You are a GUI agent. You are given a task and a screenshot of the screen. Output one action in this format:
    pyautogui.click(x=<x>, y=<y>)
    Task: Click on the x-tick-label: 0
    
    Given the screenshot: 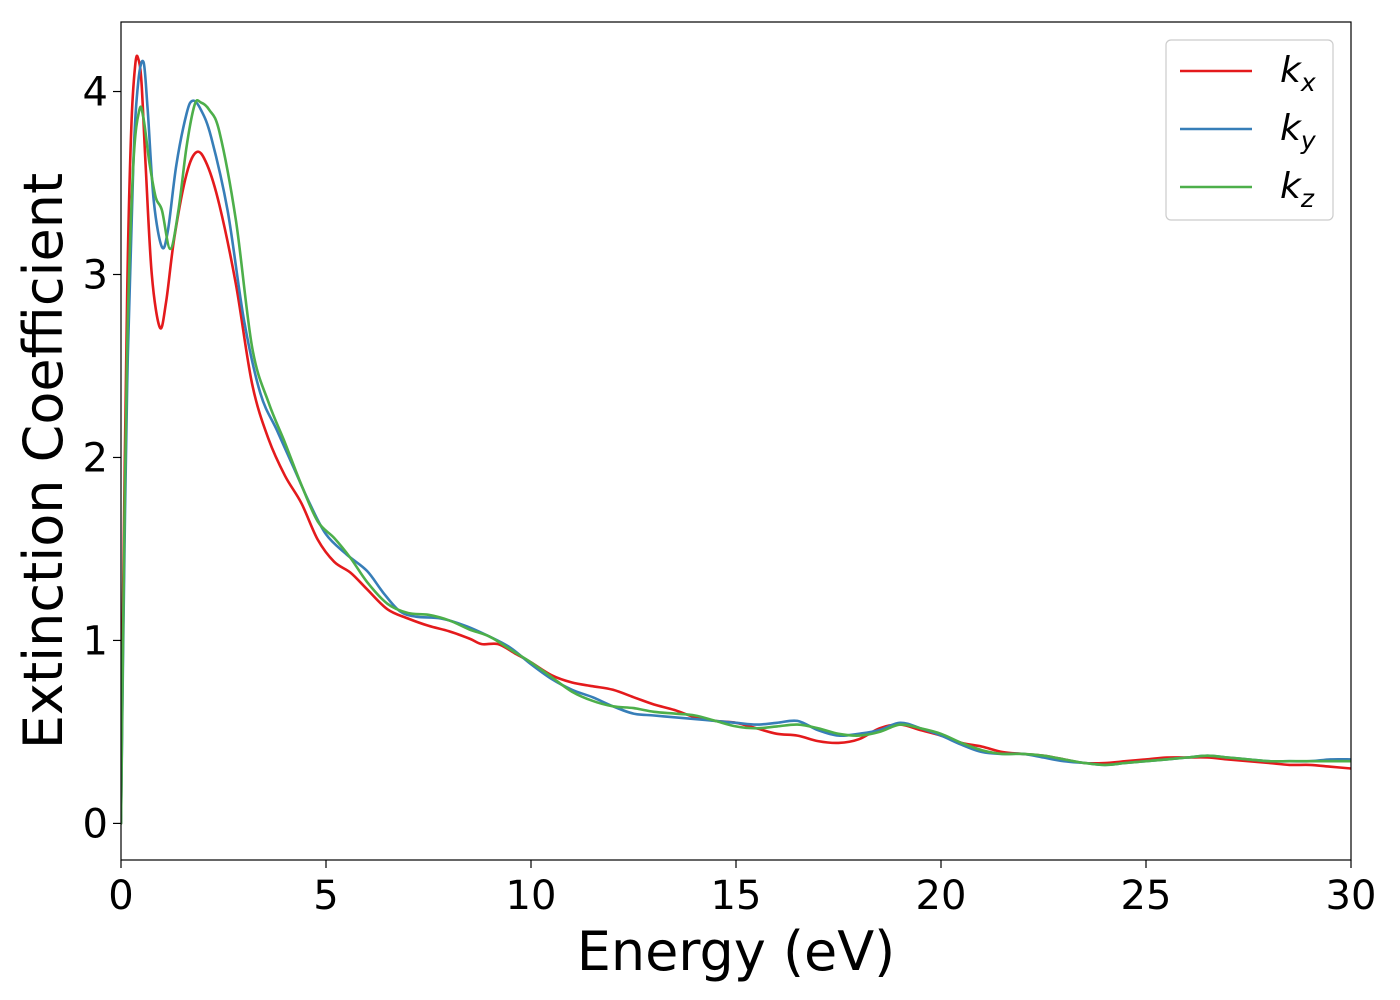 What is the action you would take?
    pyautogui.click(x=120, y=896)
    